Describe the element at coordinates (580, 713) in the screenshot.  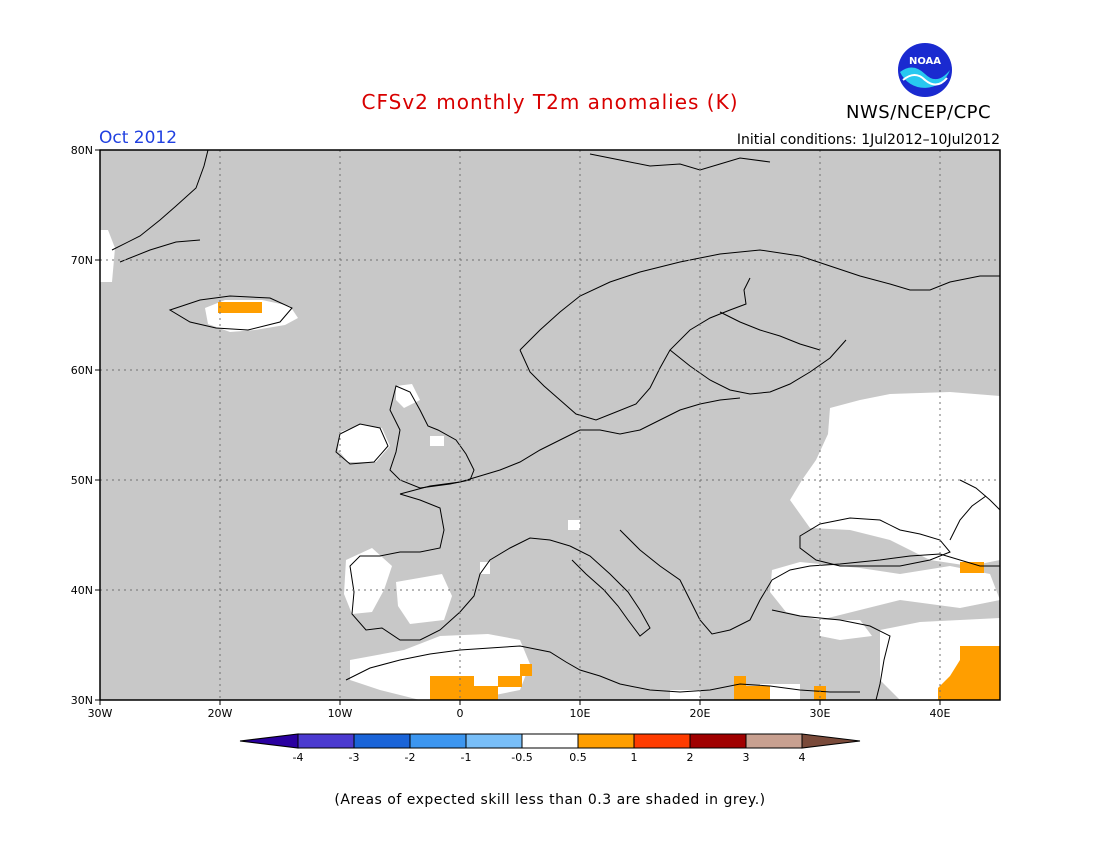
I see `lon-label: 10E` at that location.